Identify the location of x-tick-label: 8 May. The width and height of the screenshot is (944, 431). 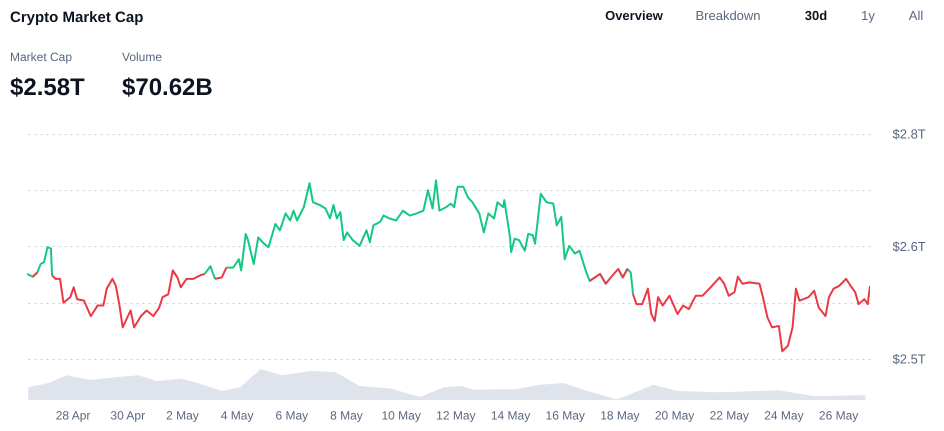
(346, 415).